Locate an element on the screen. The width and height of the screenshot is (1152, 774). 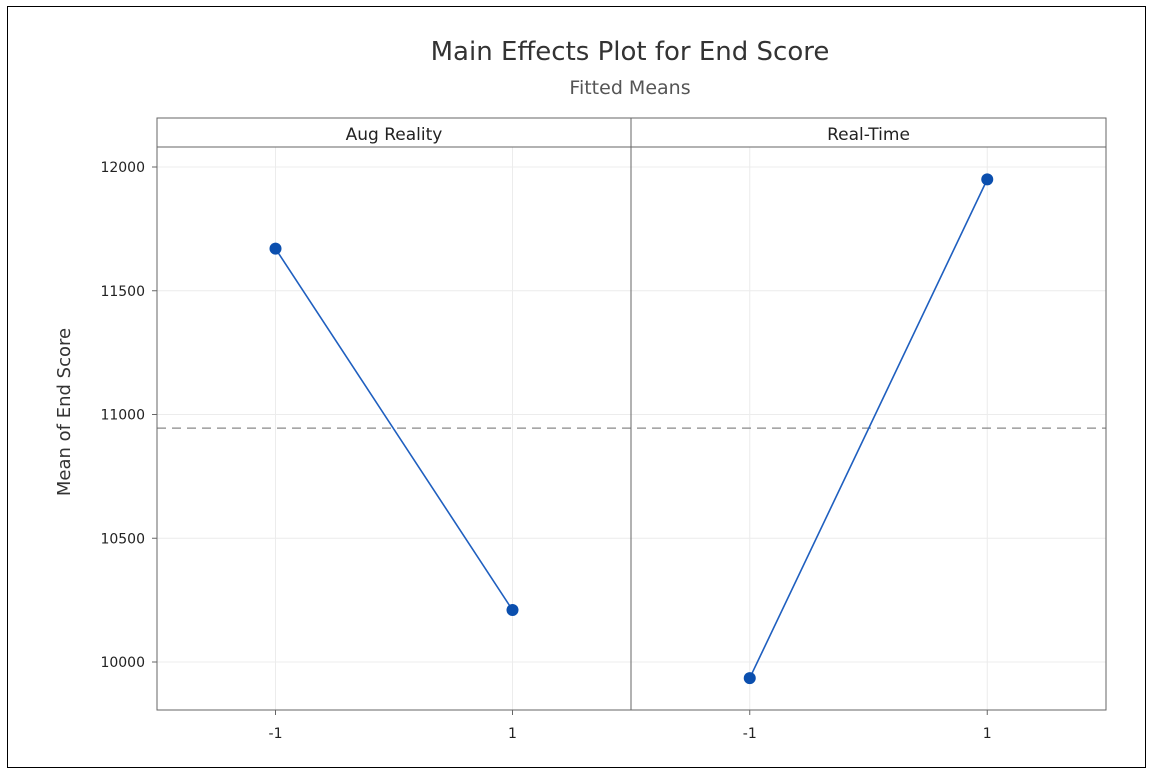
chart-title: Main Effects Plot for End Score is located at coordinates (630, 52).